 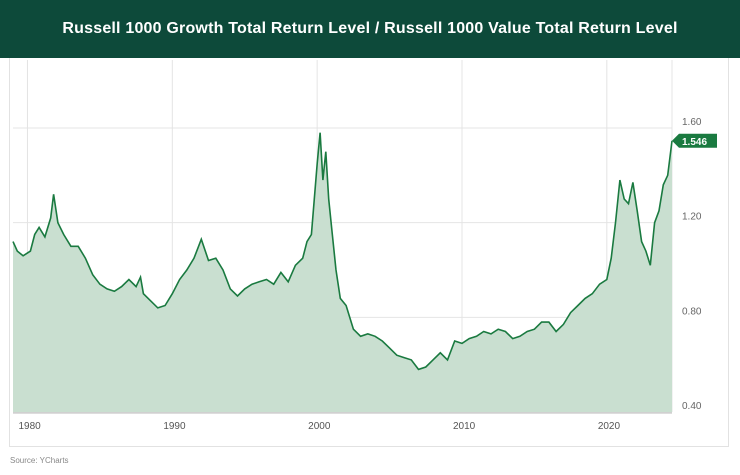 What do you see at coordinates (174, 426) in the screenshot?
I see `x-tick-label: 1990` at bounding box center [174, 426].